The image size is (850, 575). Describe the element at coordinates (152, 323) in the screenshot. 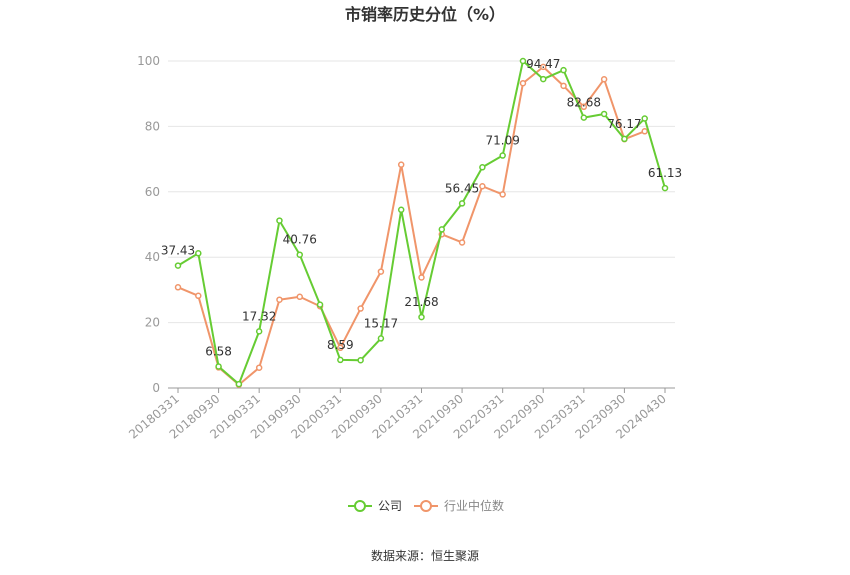

I see `y-tick-label-20: 20` at that location.